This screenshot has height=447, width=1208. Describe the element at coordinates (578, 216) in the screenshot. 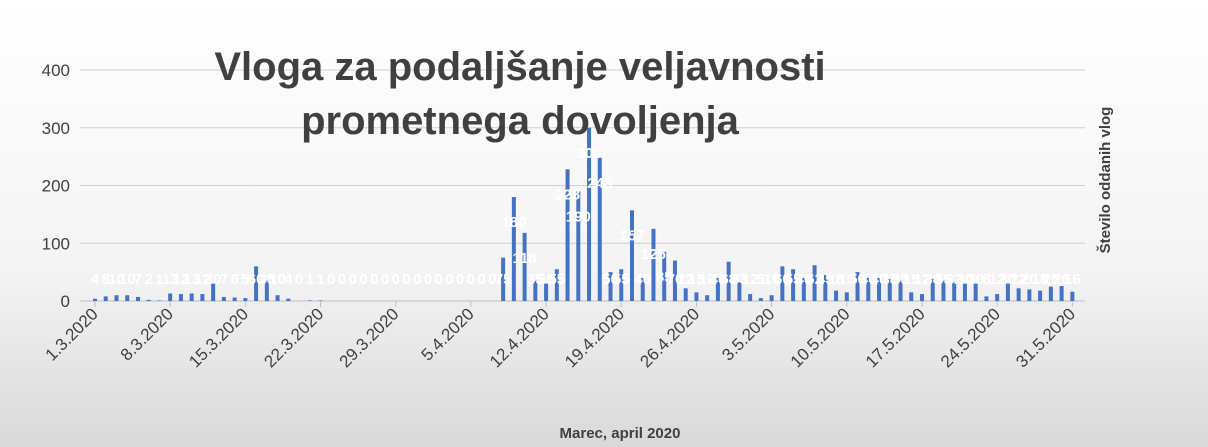

I see `data-label: 190` at that location.